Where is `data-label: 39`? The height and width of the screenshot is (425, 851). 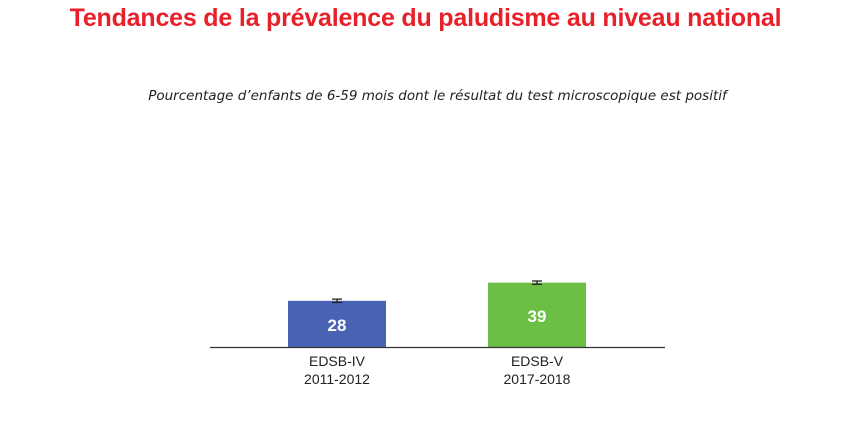 data-label: 39 is located at coordinates (537, 316).